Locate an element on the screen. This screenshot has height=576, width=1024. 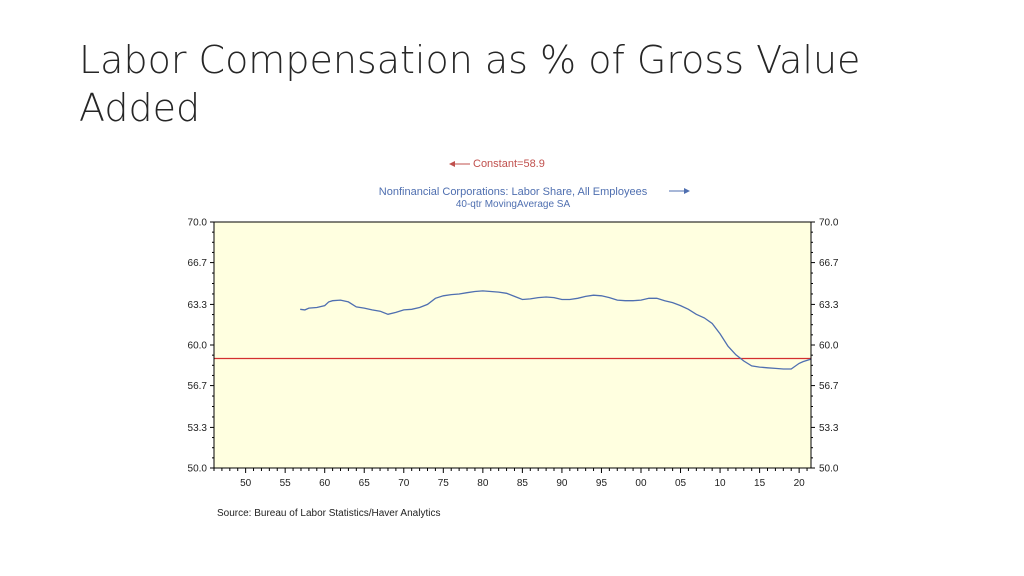
x-tick-label: 80 is located at coordinates (483, 483).